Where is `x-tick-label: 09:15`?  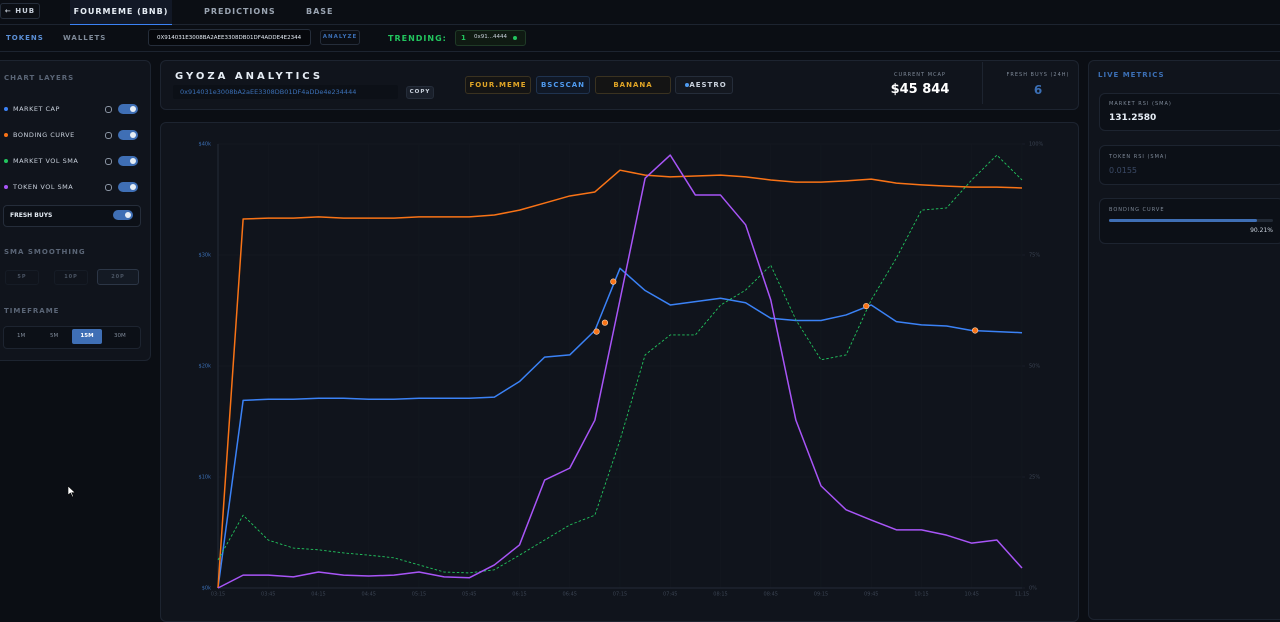
x-tick-label: 09:15 is located at coordinates (821, 595).